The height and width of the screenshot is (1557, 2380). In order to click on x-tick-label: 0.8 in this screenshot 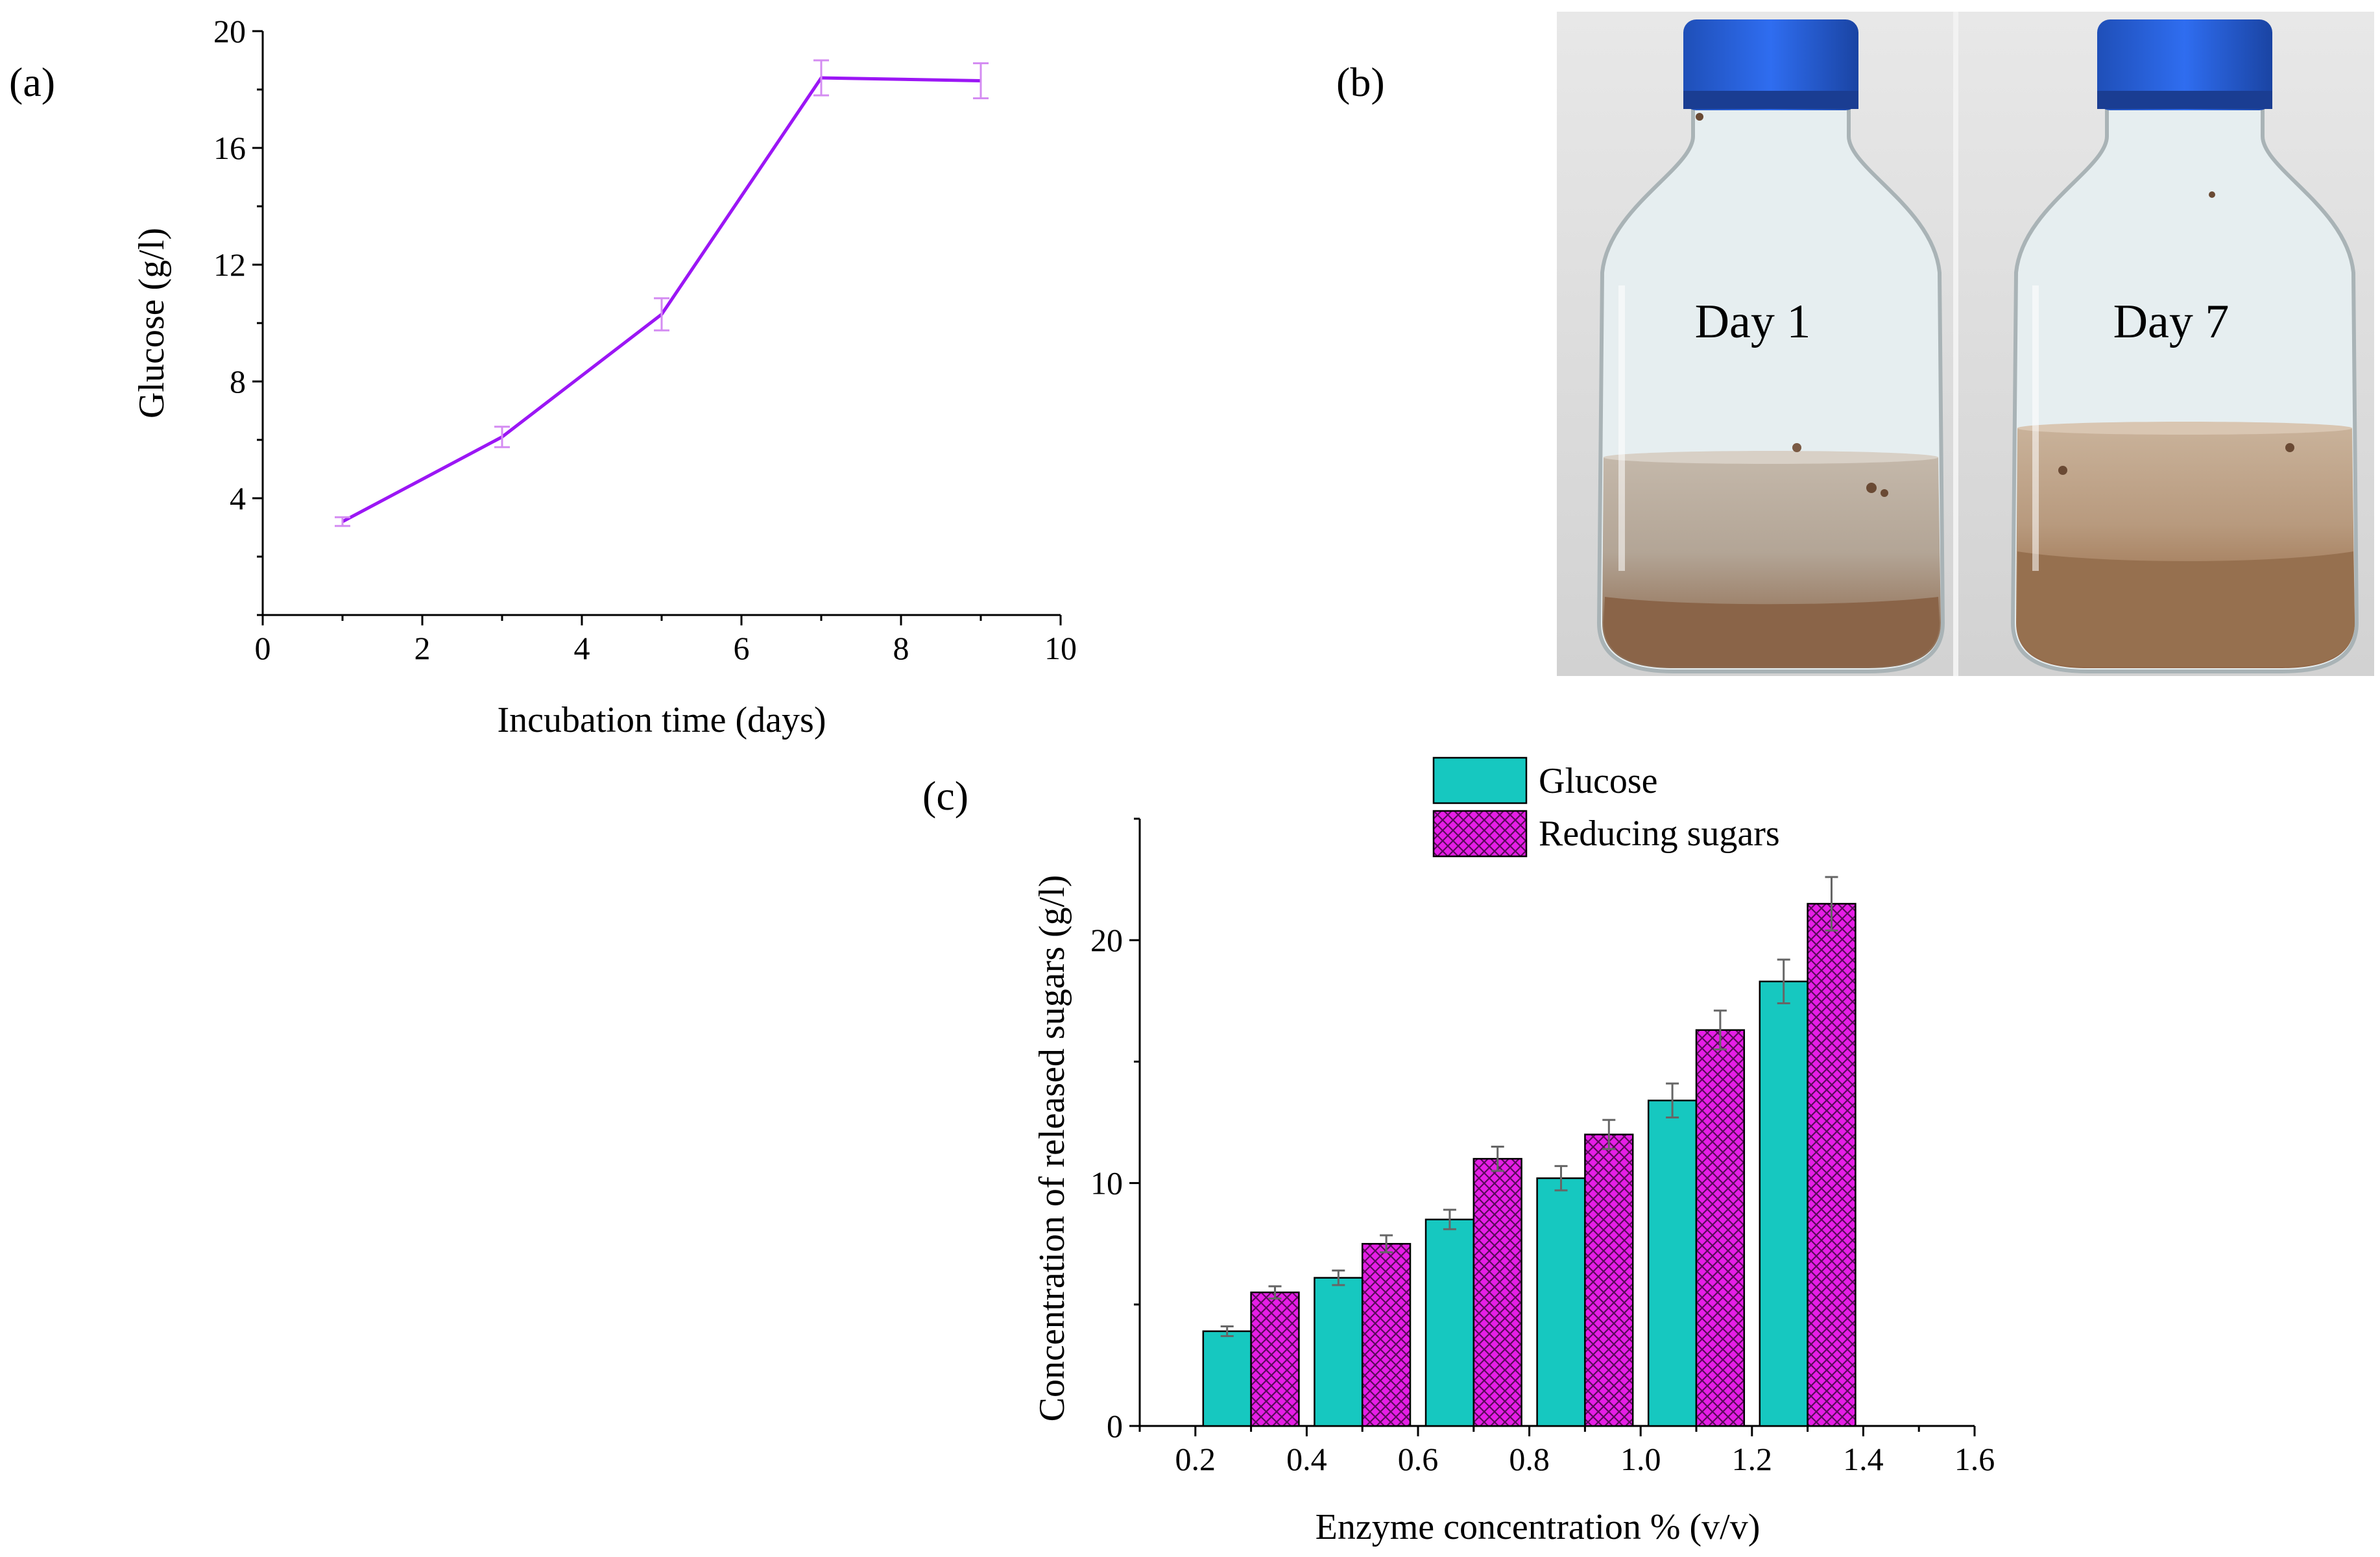, I will do `click(1529, 1459)`.